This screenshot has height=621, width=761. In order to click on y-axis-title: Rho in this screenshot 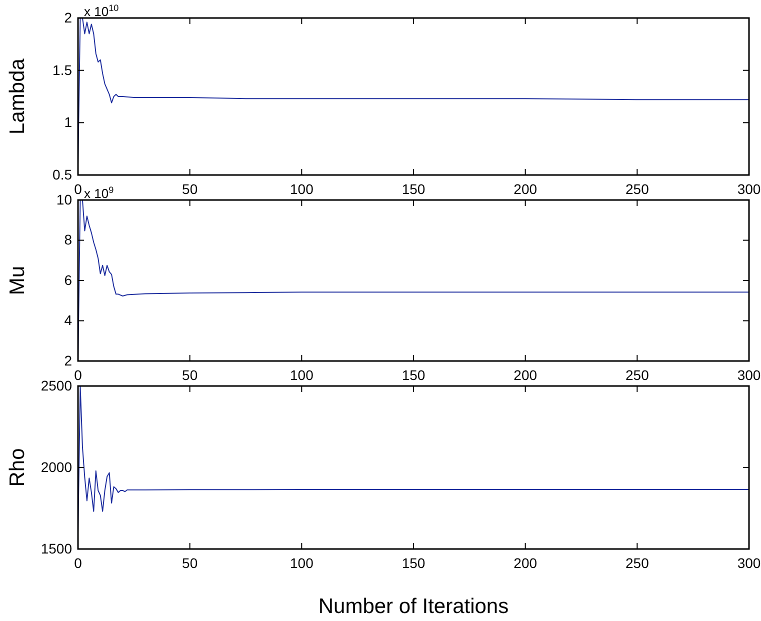, I will do `click(17, 467)`.